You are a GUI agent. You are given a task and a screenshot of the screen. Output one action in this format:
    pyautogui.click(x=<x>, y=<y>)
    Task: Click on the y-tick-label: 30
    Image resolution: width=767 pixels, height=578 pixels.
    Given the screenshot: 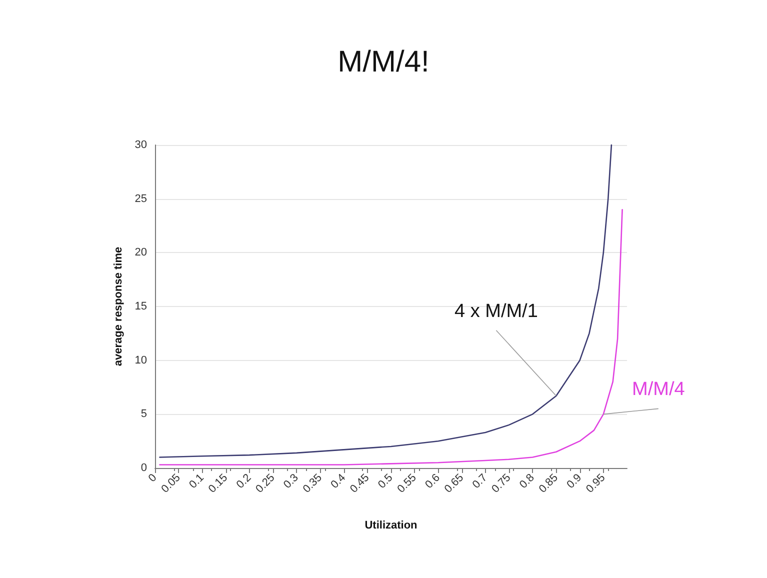 What is the action you would take?
    pyautogui.click(x=140, y=145)
    